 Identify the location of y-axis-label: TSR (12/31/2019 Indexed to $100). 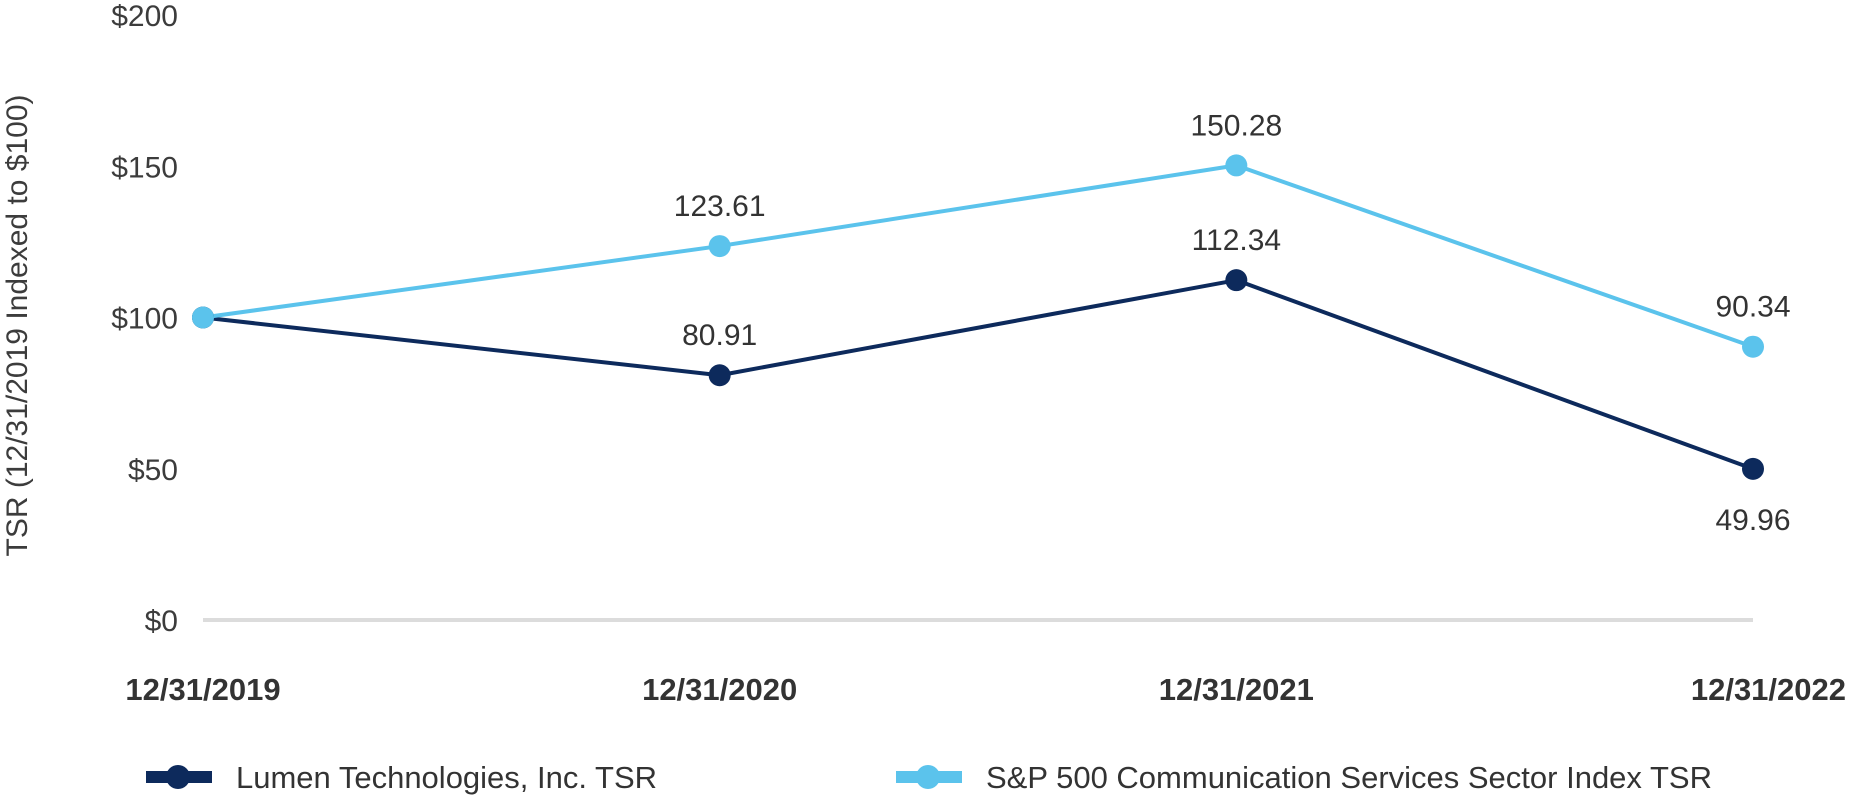
(17, 326).